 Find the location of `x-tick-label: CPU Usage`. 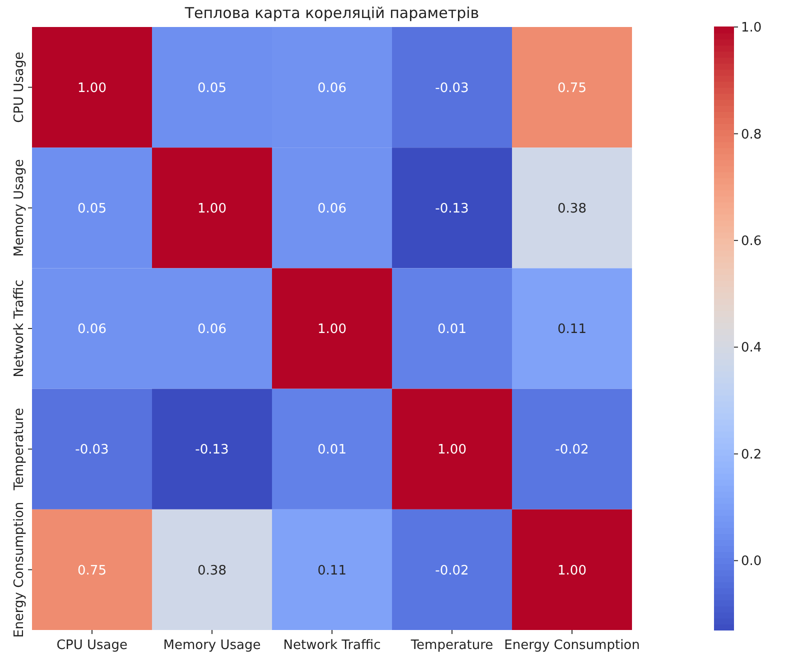

x-tick-label: CPU Usage is located at coordinates (92, 645).